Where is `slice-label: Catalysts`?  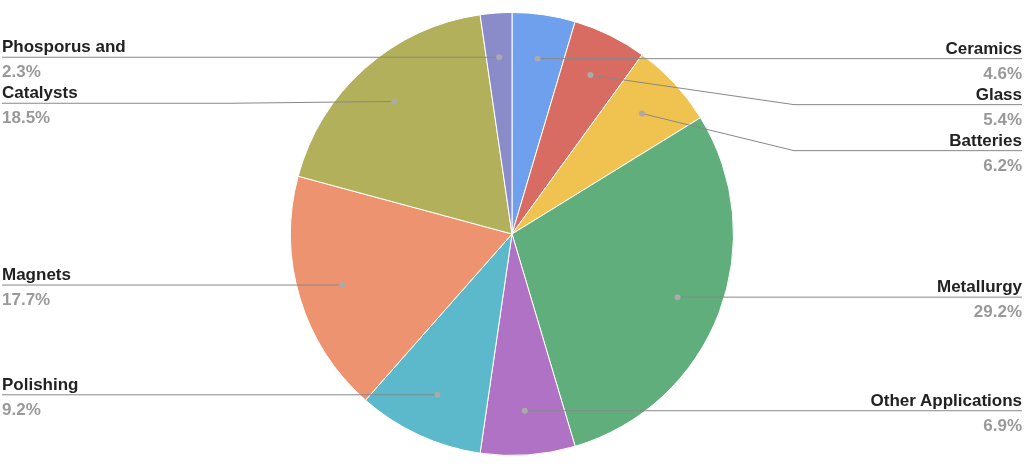 slice-label: Catalysts is located at coordinates (40, 93).